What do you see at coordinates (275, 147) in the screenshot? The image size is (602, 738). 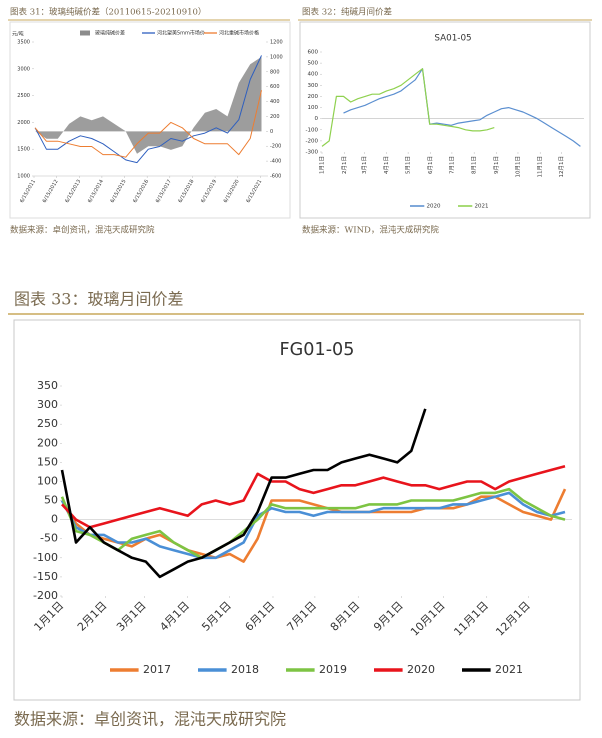 I see `y2-tick-label: -200` at bounding box center [275, 147].